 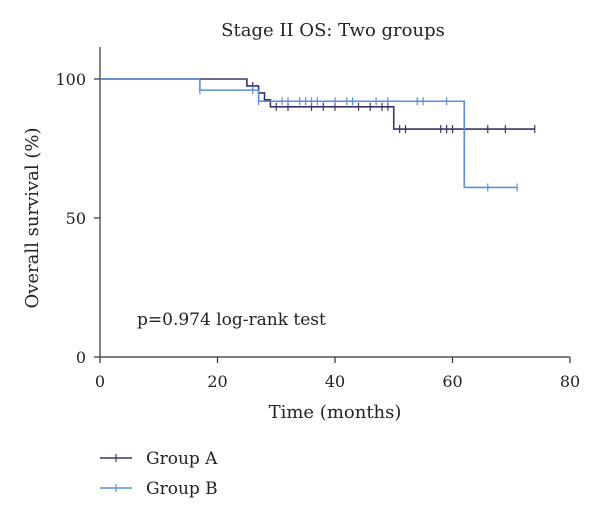 I want to click on x-axis-title: Time (months), so click(x=335, y=412).